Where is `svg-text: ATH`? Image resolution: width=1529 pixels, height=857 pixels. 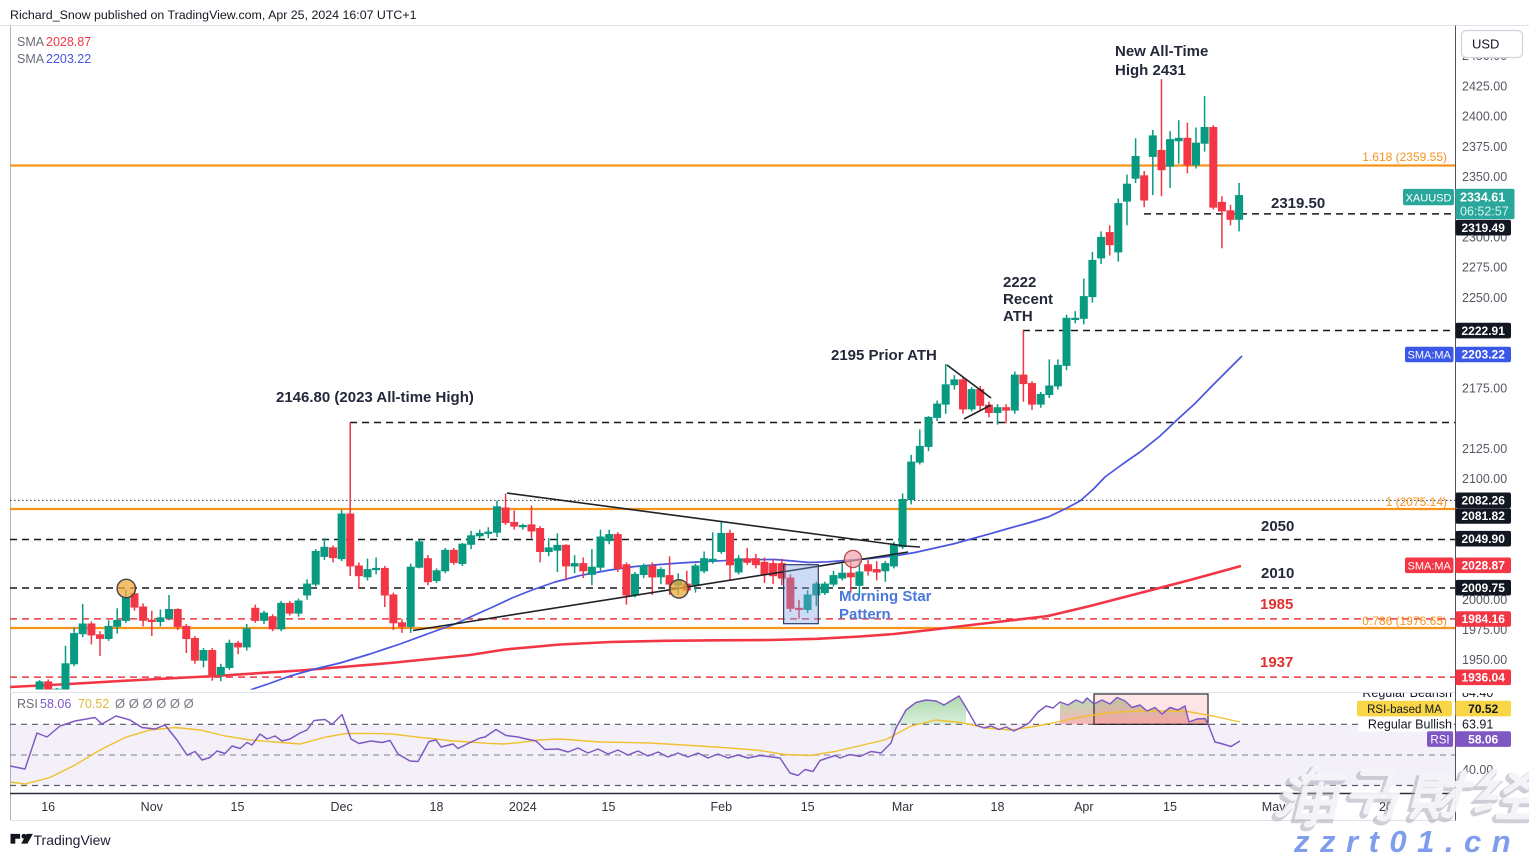 svg-text: ATH is located at coordinates (1018, 316).